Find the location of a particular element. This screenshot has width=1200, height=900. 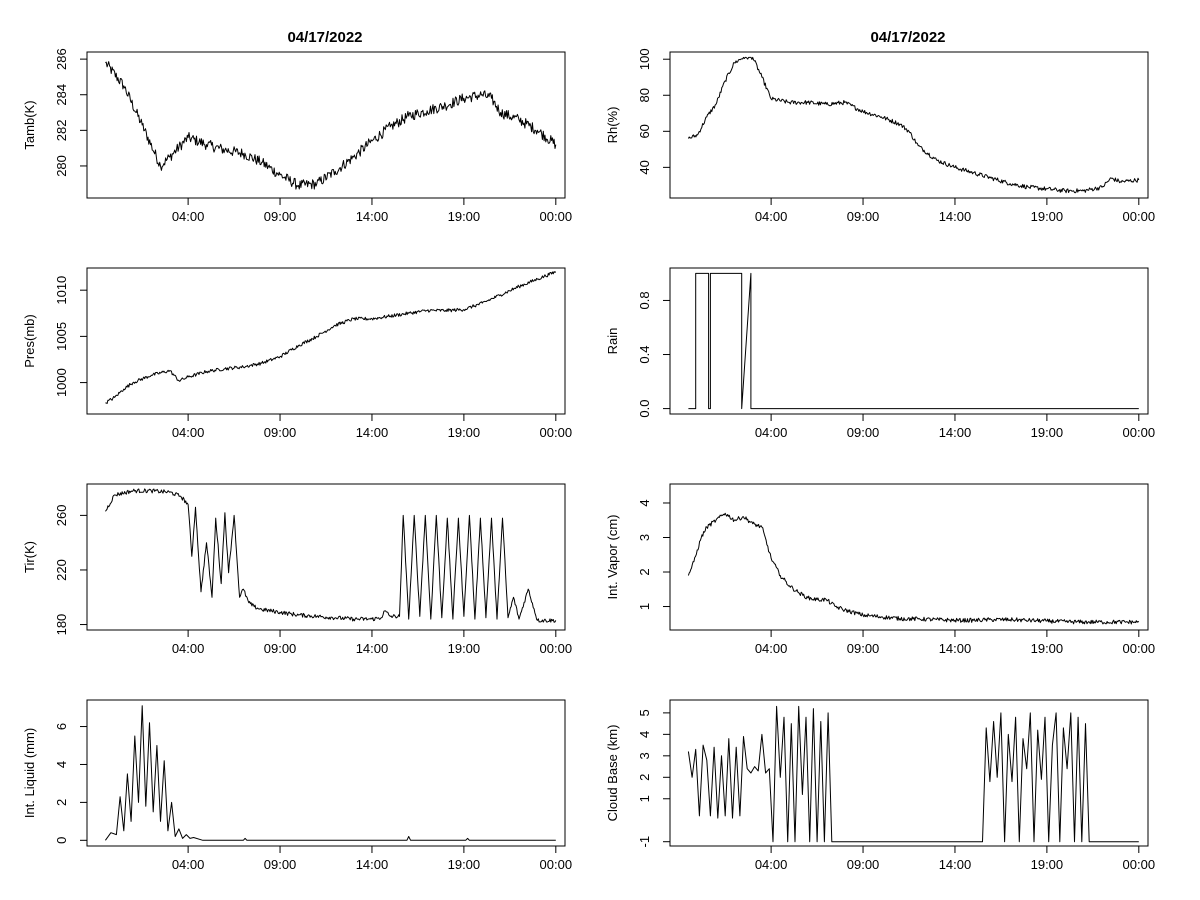

x-tick-label-pres-2: 14:00 is located at coordinates (372, 432).